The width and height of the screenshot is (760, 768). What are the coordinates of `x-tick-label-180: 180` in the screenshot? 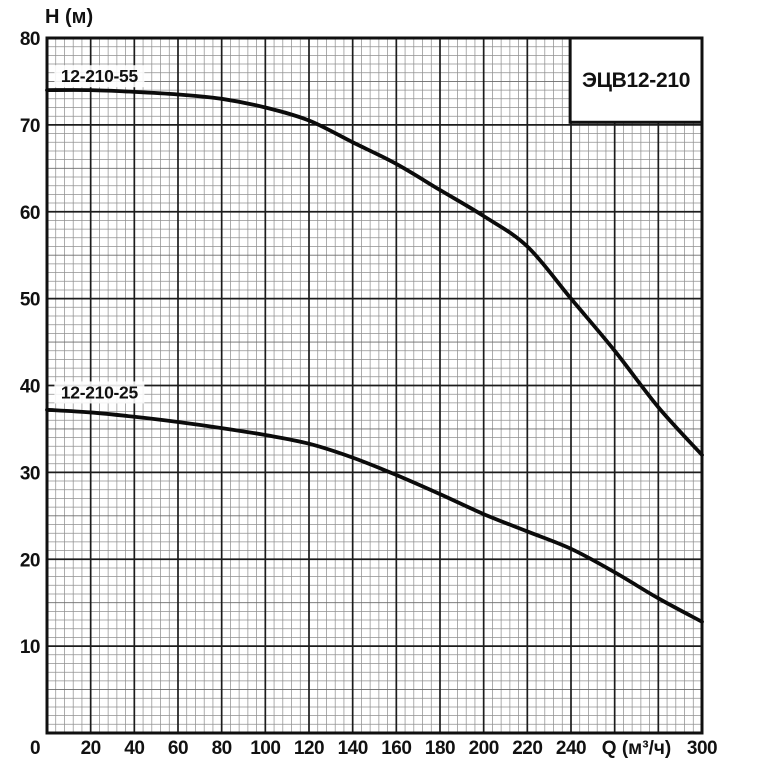 It's located at (440, 748).